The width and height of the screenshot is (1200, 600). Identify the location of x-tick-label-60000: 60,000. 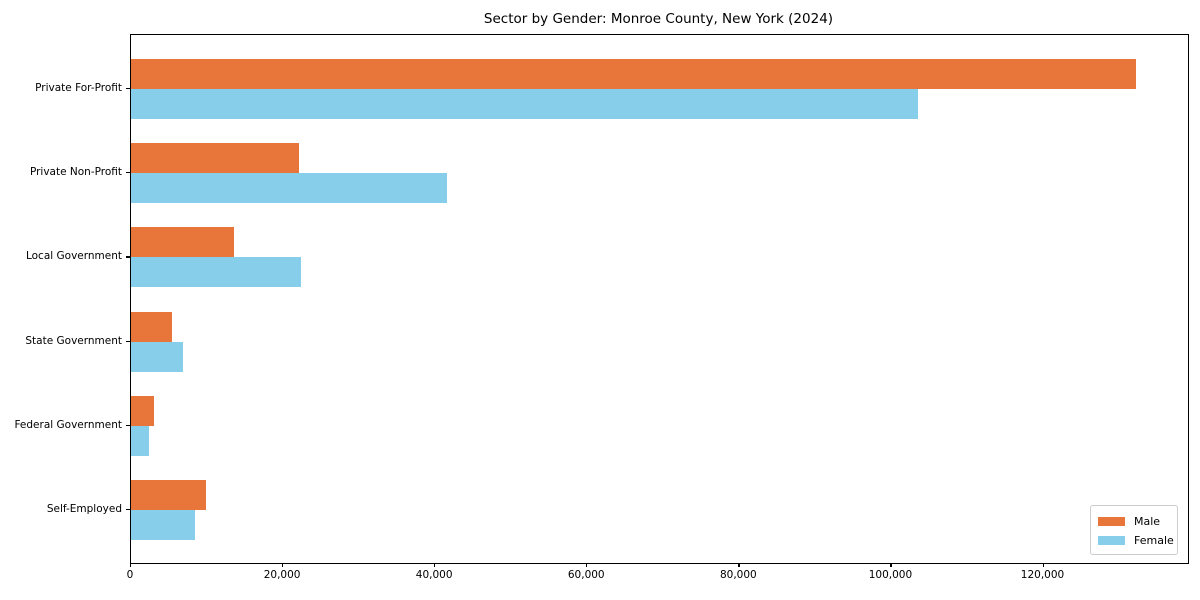
(586, 575).